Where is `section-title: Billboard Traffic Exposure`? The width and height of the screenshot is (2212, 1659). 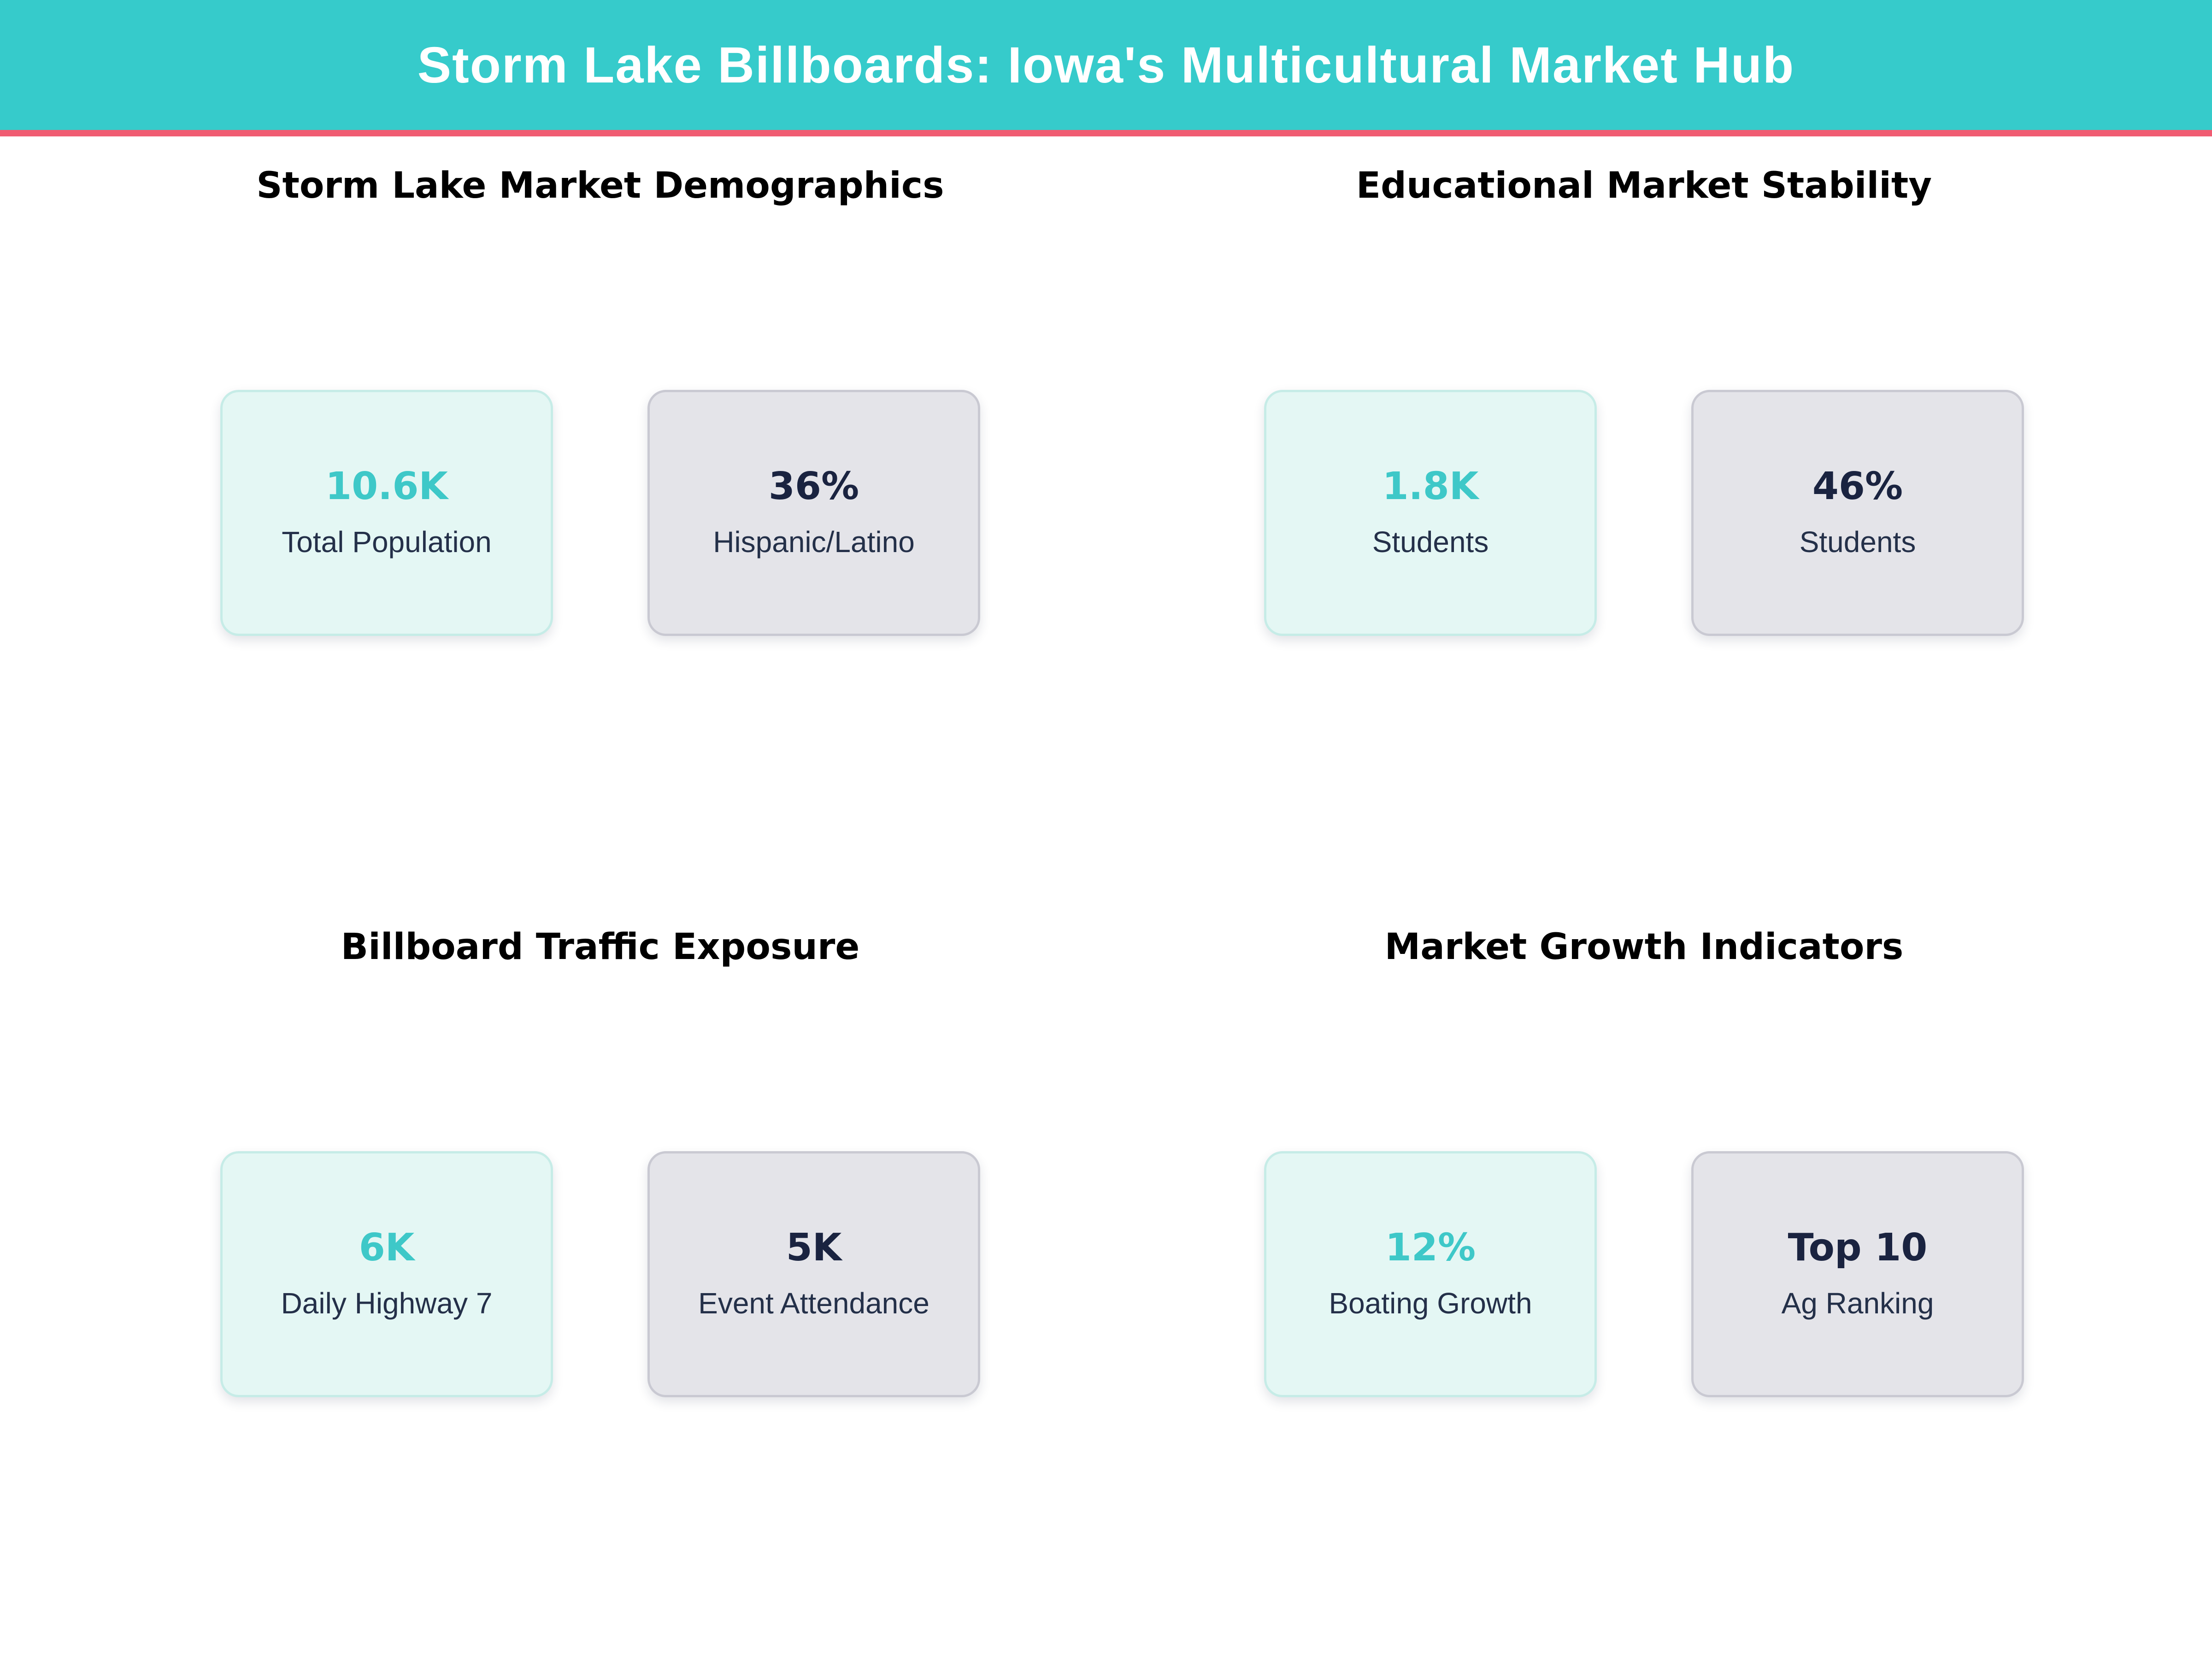
section-title: Billboard Traffic Exposure is located at coordinates (600, 947).